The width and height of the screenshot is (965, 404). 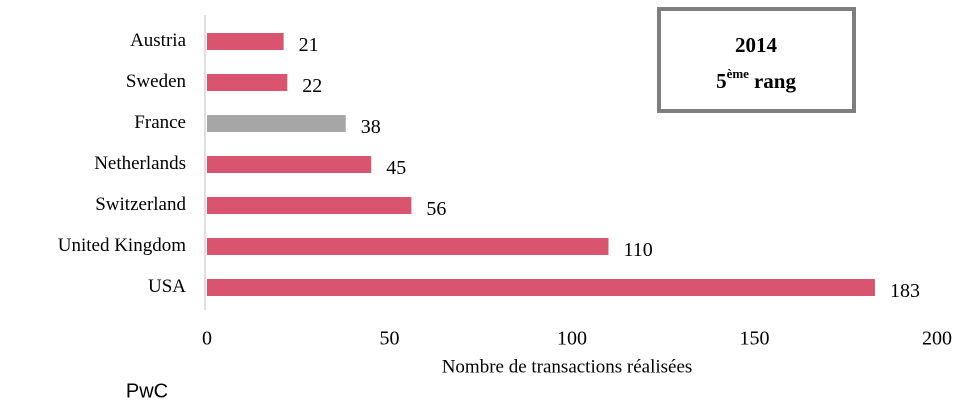 What do you see at coordinates (158, 40) in the screenshot?
I see `y-tick-label: Austria` at bounding box center [158, 40].